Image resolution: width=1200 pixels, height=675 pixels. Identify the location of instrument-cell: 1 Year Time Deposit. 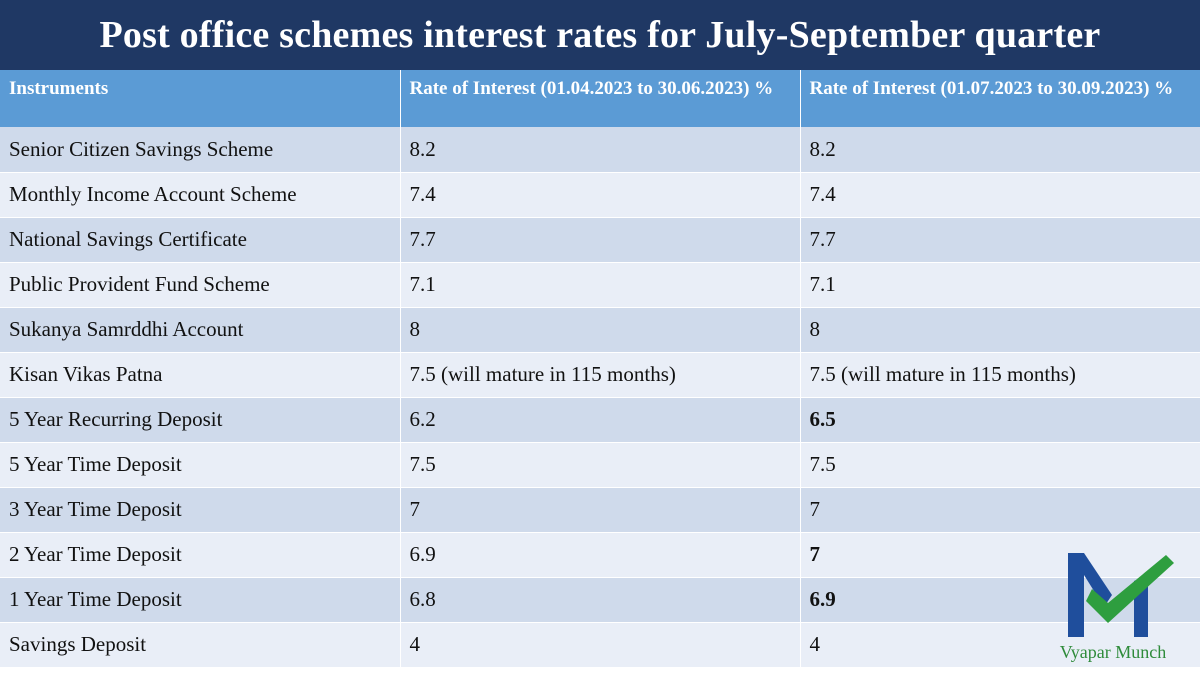
(200, 600).